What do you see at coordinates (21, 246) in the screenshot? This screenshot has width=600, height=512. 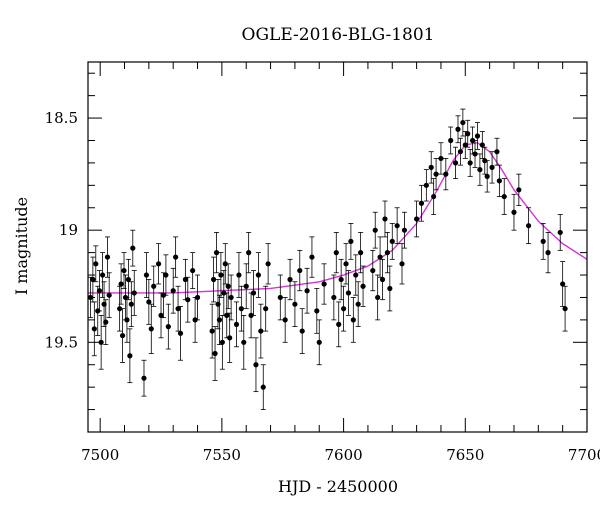 I see `y-axis-label: I magnitude` at bounding box center [21, 246].